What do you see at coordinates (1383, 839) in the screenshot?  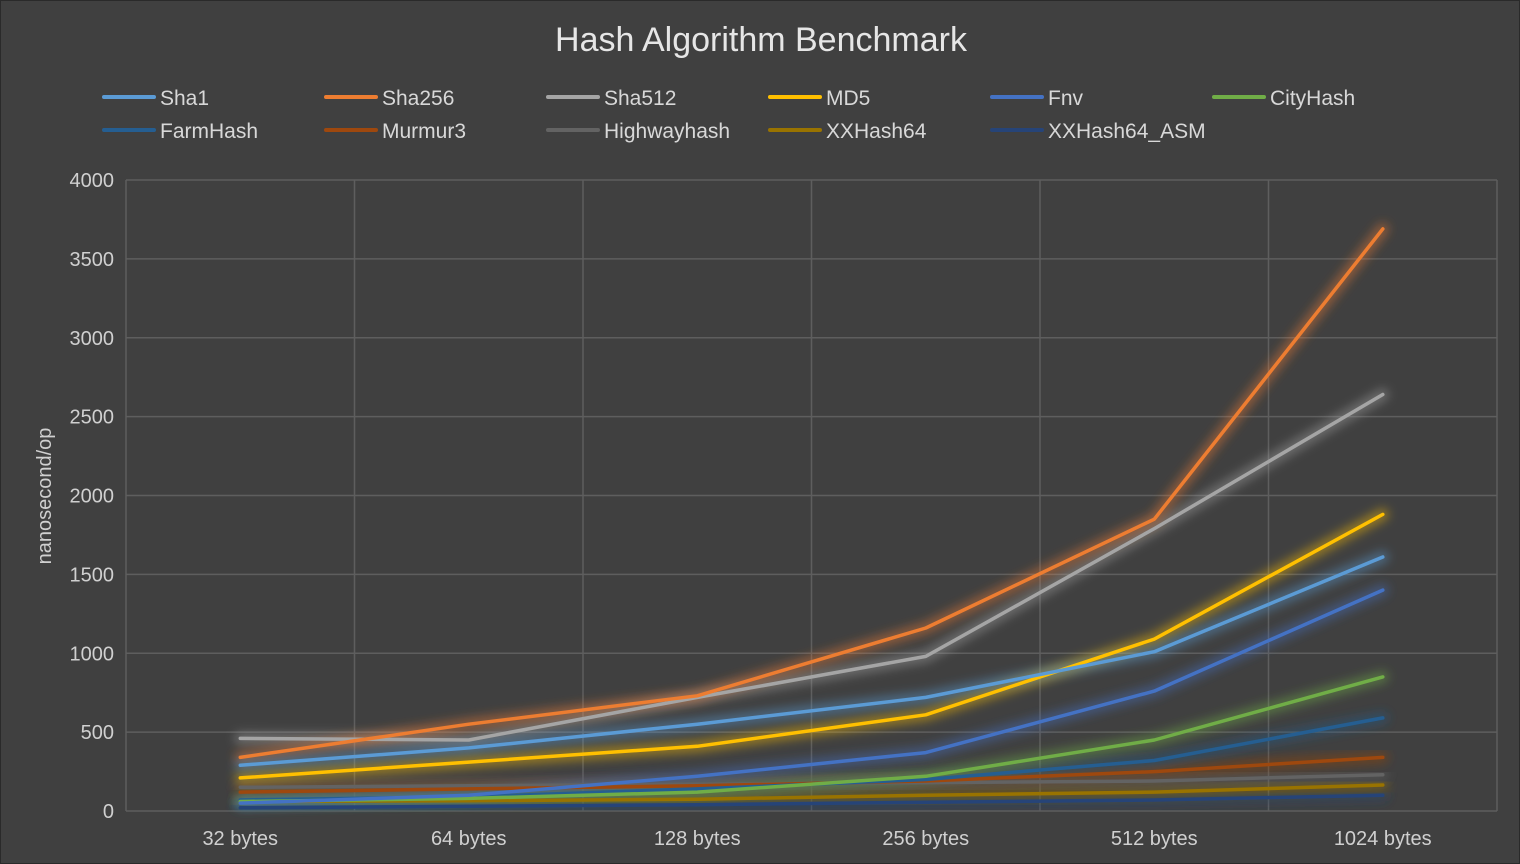 I see `x-tick-label: 1024 bytes` at bounding box center [1383, 839].